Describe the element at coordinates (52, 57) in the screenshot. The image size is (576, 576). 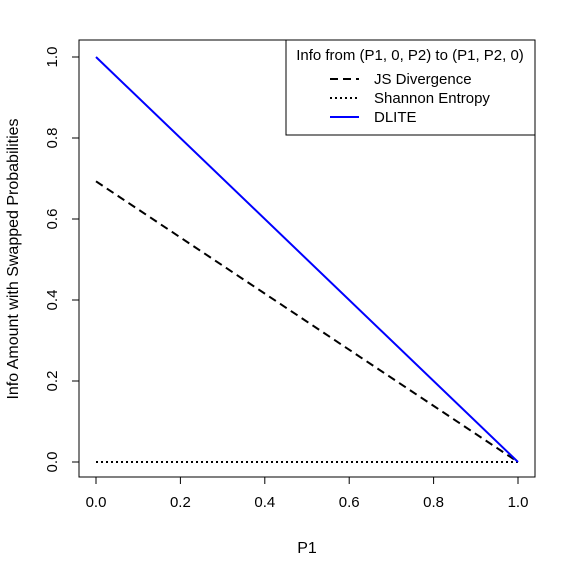
I see `y-tick-label: 1.0` at that location.